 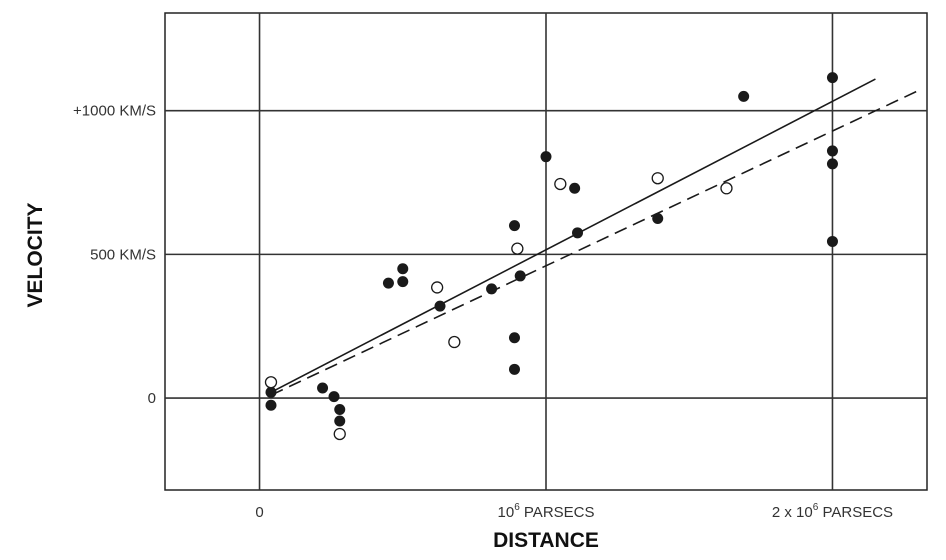 I want to click on y-tick-labels: 0 500 KM/S +1000 KM/S, so click(x=114, y=255).